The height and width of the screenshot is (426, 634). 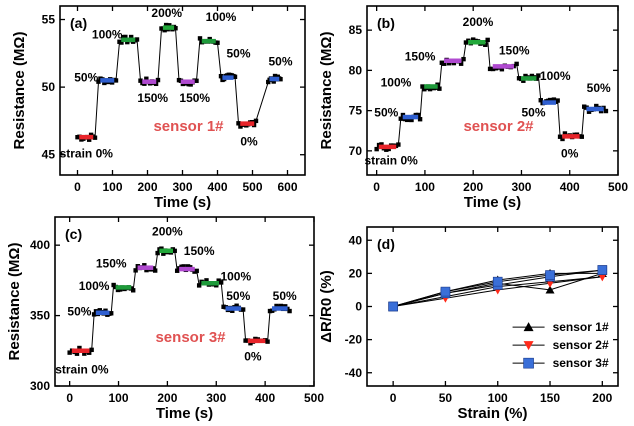 What do you see at coordinates (550, 289) in the screenshot?
I see `marker-triangle-up` at bounding box center [550, 289].